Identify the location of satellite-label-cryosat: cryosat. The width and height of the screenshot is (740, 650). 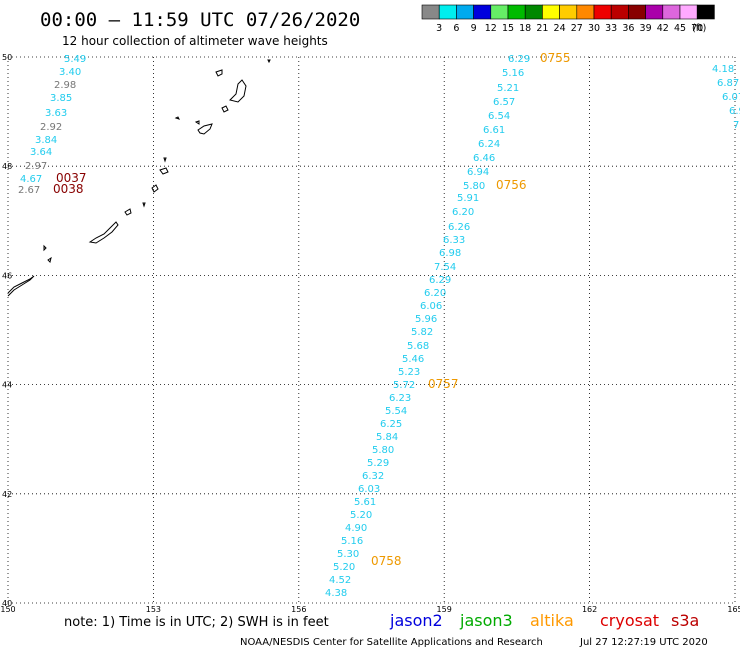
(629, 620).